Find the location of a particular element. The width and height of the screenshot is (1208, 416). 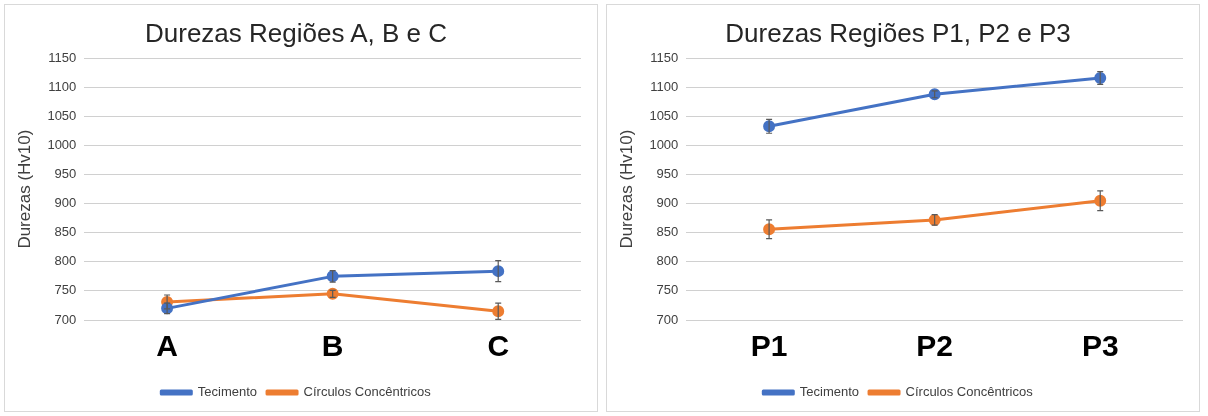

x-tick-label: B is located at coordinates (332, 346).